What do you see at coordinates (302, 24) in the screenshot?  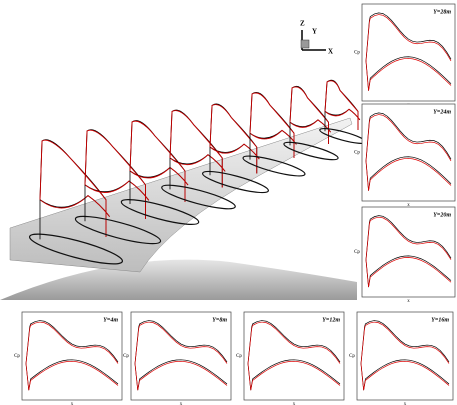 I see `axis-z: Z` at bounding box center [302, 24].